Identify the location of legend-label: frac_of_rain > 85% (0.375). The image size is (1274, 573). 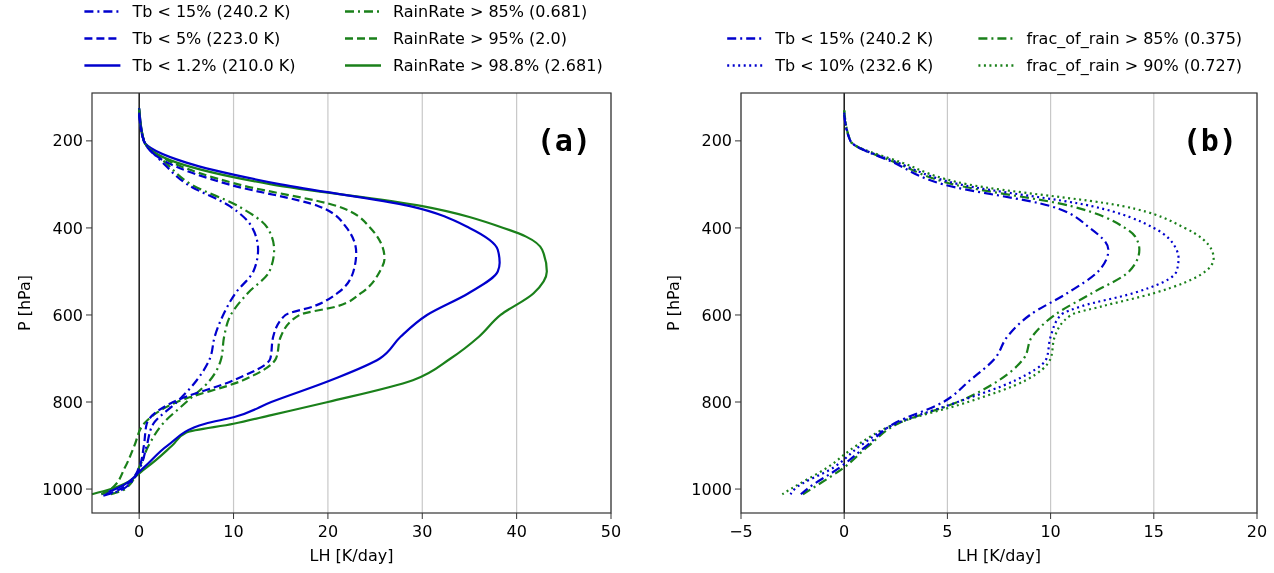
(1134, 39).